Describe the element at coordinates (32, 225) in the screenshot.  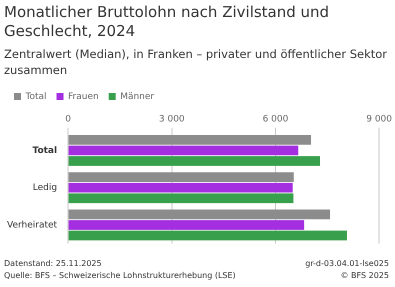
I see `y-tick-label: Verheiratet` at that location.